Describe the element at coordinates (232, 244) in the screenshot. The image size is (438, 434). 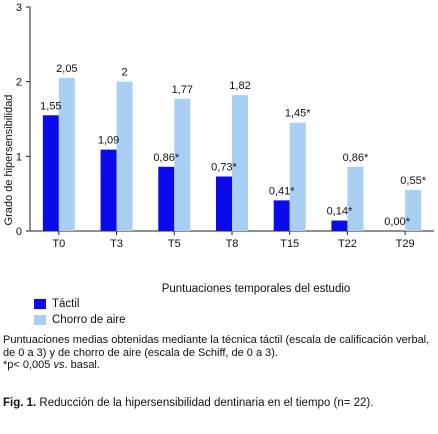
I see `x-tick-label: T8` at that location.